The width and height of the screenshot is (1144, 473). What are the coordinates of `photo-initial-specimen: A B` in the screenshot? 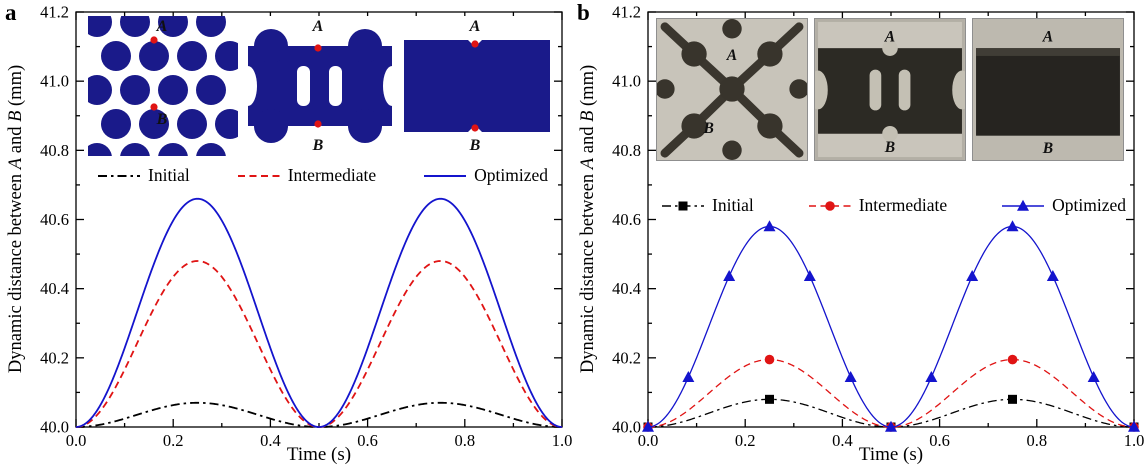 It's located at (732, 89).